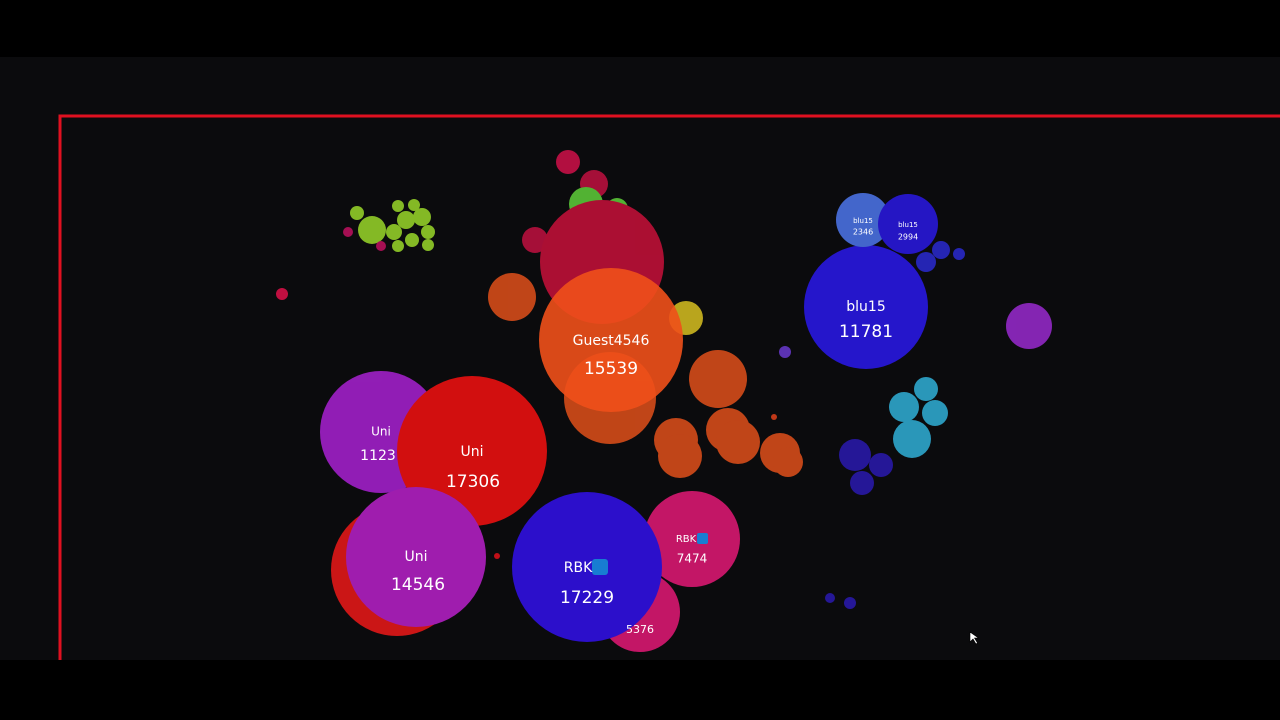 The width and height of the screenshot is (1280, 720). What do you see at coordinates (692, 559) in the screenshot?
I see `cell-mass: 7474` at bounding box center [692, 559].